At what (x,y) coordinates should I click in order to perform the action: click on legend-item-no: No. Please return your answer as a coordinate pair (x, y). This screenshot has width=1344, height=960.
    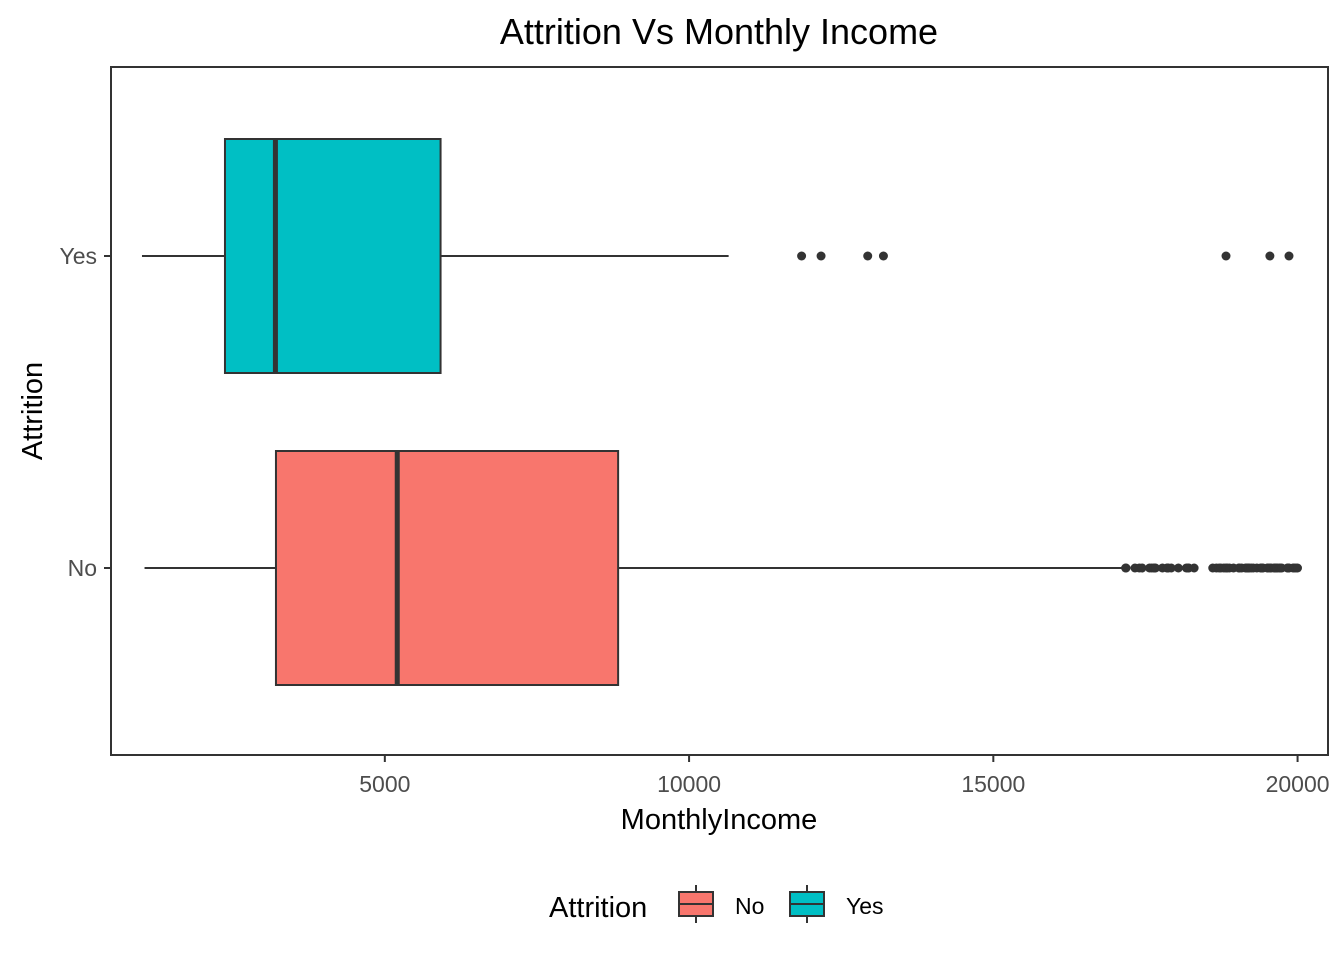
    Looking at the image, I should click on (721, 904).